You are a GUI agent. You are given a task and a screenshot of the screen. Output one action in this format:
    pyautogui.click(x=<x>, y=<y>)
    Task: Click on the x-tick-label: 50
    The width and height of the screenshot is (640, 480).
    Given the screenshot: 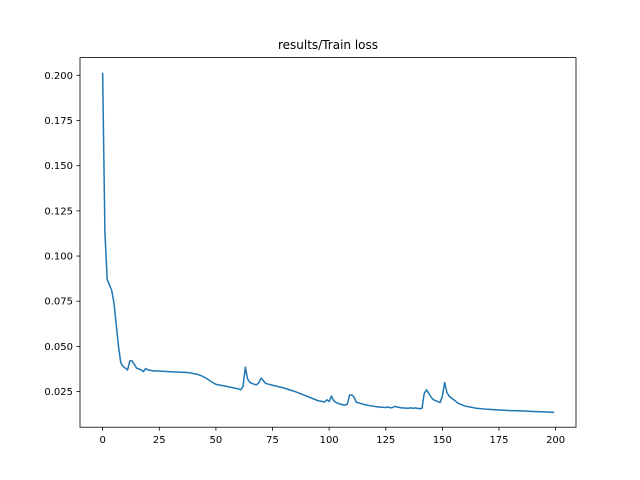 What is the action you would take?
    pyautogui.click(x=216, y=440)
    